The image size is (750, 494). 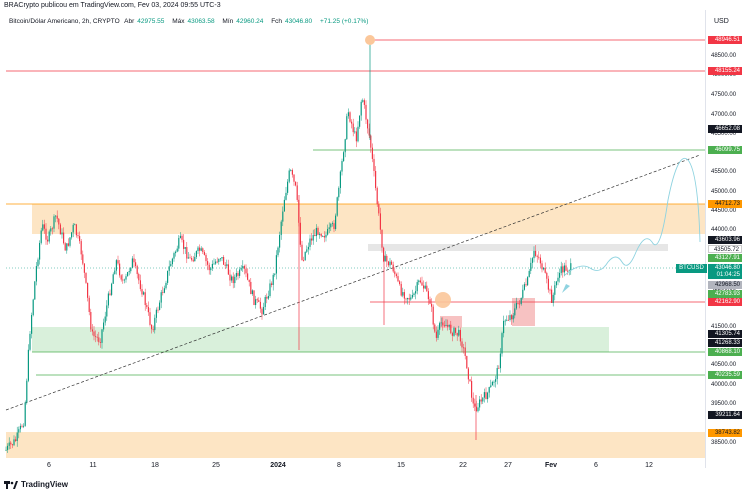 What do you see at coordinates (228, 21) in the screenshot?
I see `low-label: Mín` at bounding box center [228, 21].